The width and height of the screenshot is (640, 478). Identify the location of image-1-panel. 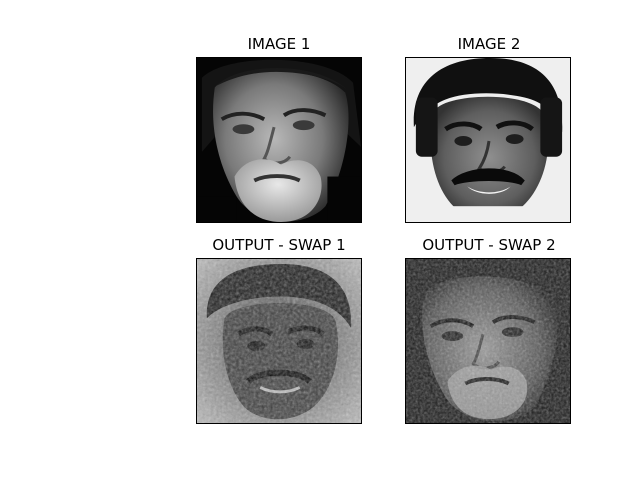
(279, 140).